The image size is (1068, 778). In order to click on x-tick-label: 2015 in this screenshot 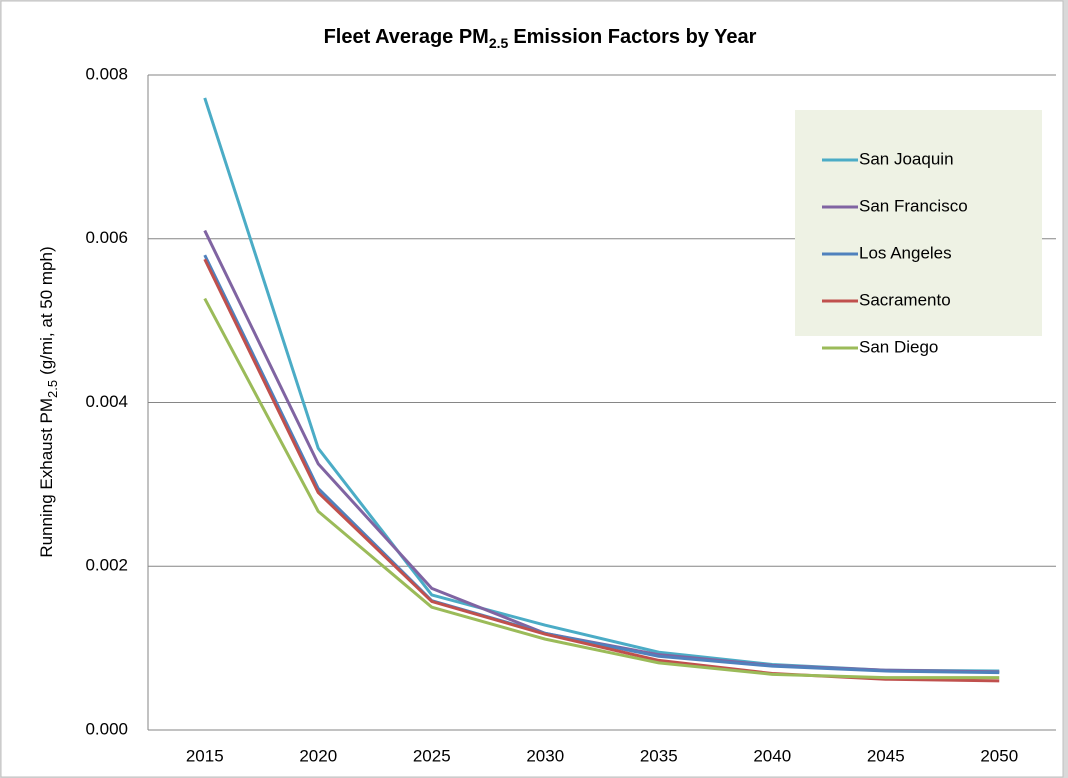, I will do `click(205, 755)`.